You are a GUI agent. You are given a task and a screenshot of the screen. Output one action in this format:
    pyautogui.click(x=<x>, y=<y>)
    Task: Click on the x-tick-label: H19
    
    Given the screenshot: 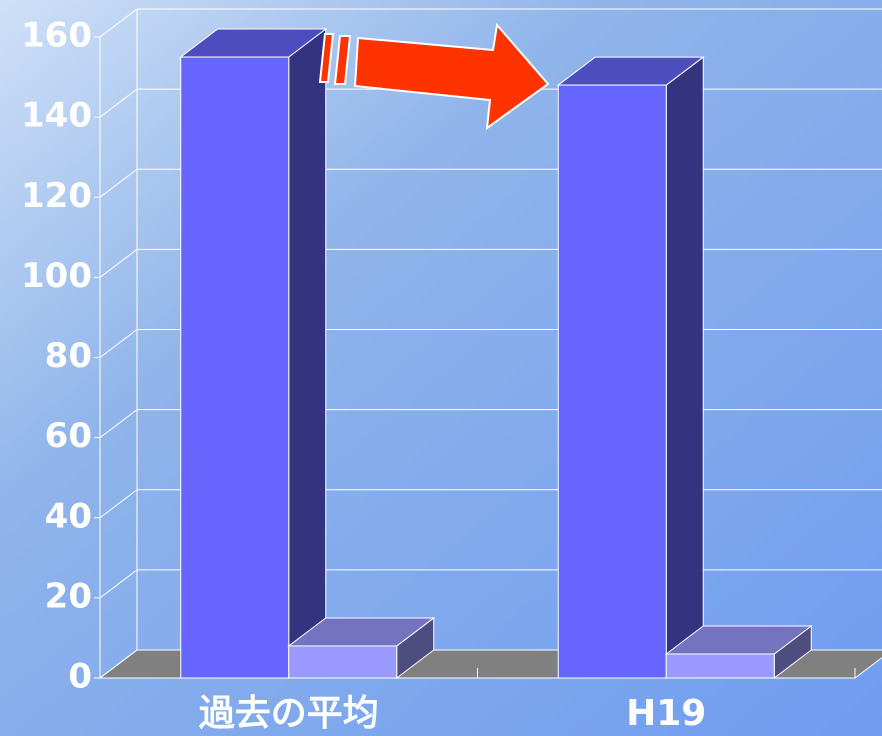 What is the action you would take?
    pyautogui.click(x=666, y=713)
    